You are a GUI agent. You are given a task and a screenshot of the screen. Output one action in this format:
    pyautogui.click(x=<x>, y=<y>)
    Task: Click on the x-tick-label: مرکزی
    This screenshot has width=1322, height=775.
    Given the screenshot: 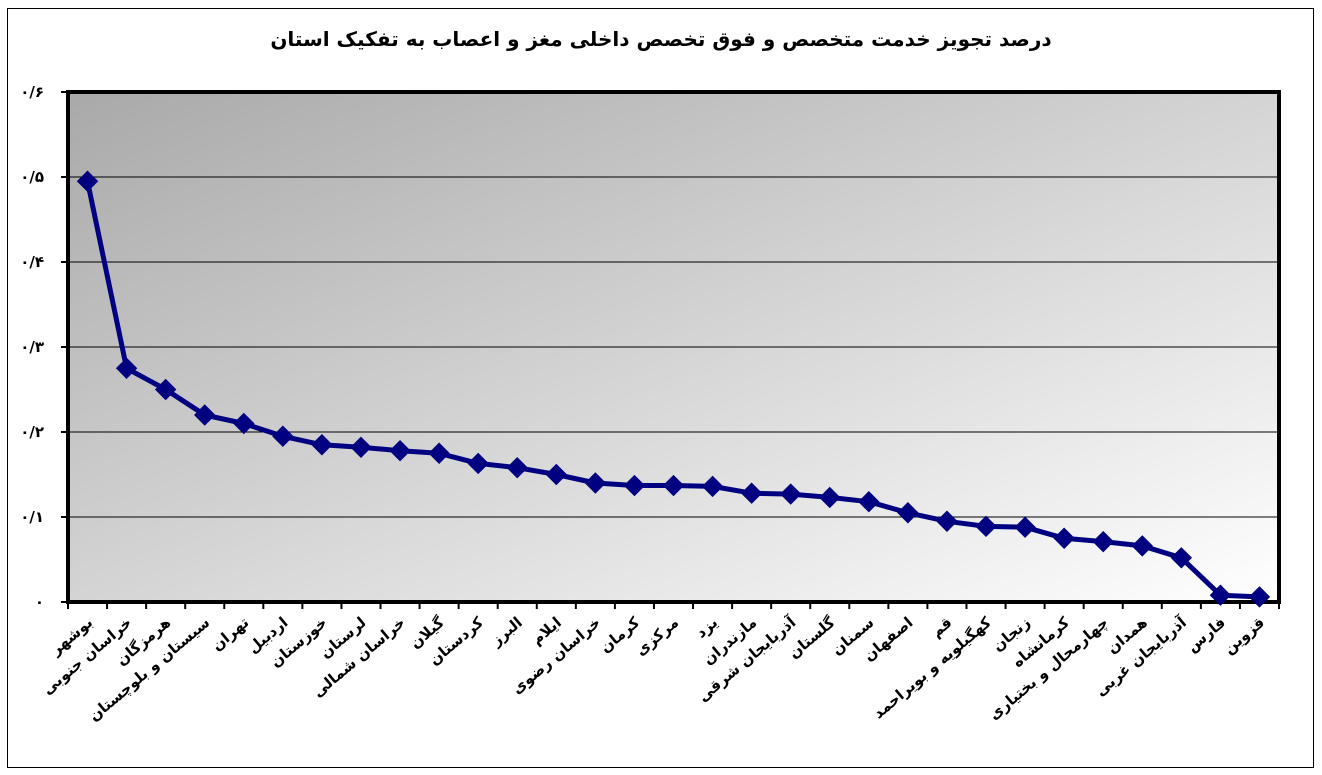 What is the action you would take?
    pyautogui.click(x=657, y=636)
    